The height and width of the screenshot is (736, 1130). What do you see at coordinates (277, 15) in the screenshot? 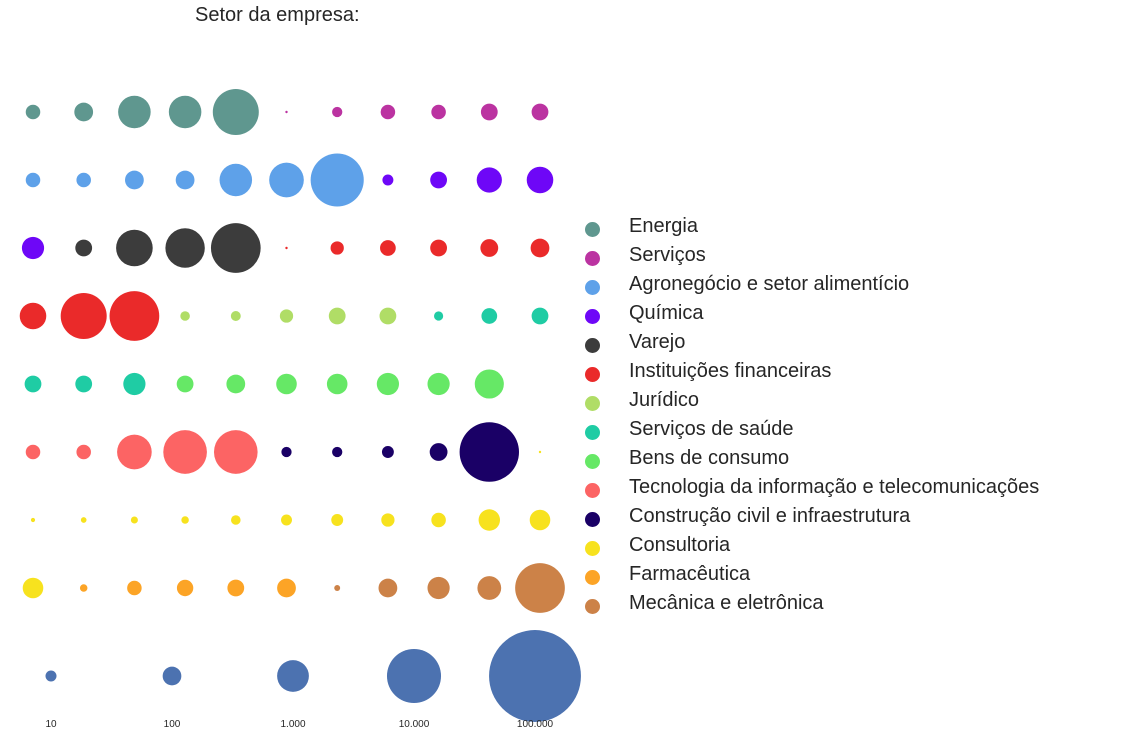
I see `chart-title: Setor da empresa:` at bounding box center [277, 15].